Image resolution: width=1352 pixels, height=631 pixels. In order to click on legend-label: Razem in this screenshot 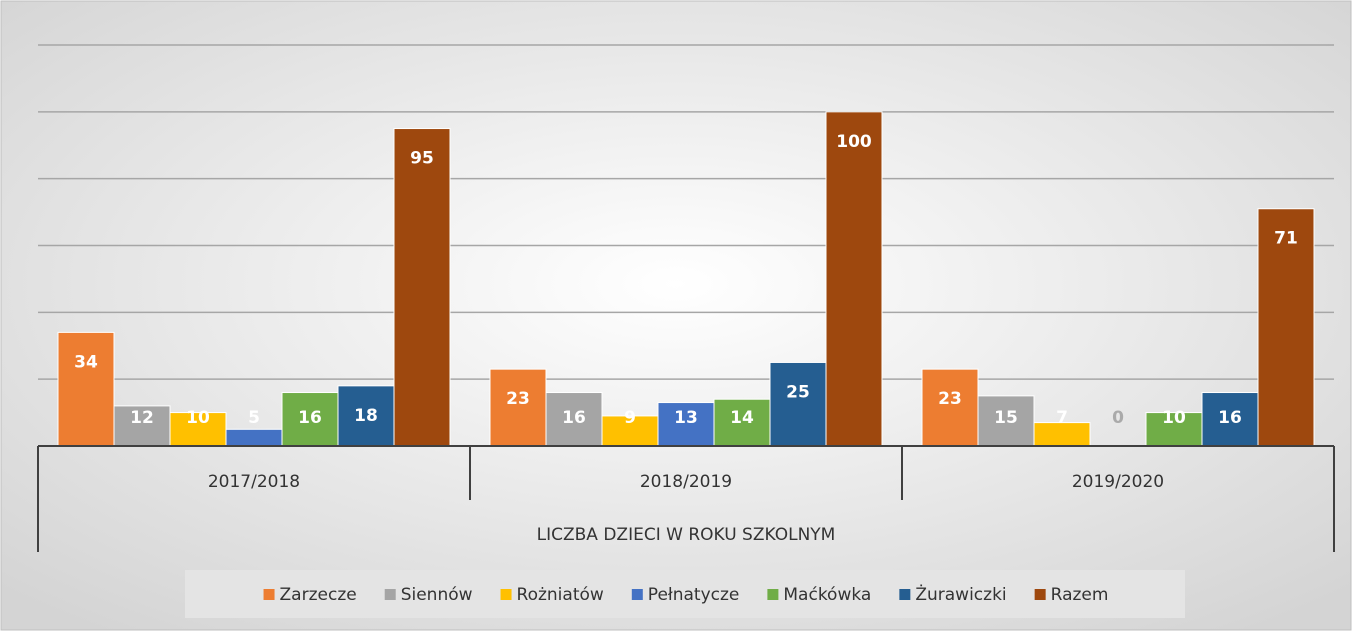, I will do `click(1080, 595)`.